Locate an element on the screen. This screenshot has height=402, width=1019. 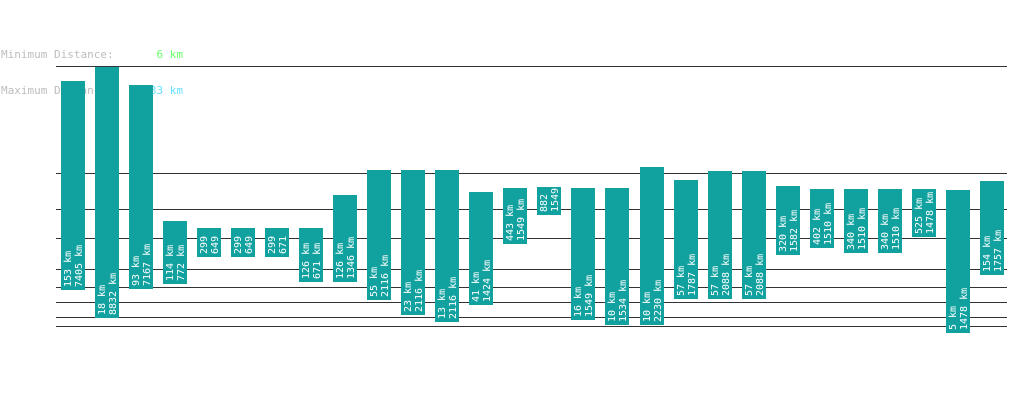
bar-group: 126 km 671 km is located at coordinates (311, 255).